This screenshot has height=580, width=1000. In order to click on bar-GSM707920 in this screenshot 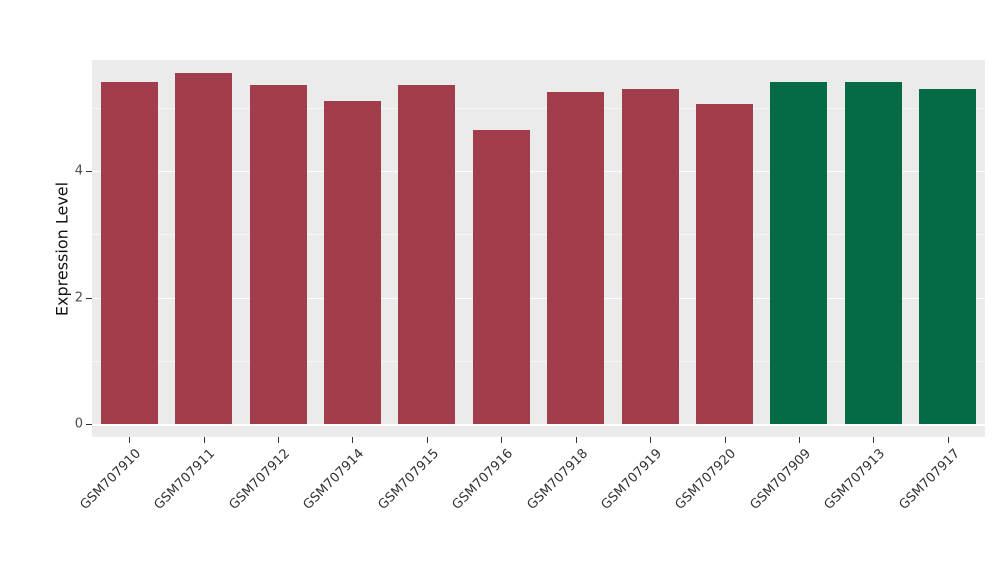, I will do `click(725, 264)`.